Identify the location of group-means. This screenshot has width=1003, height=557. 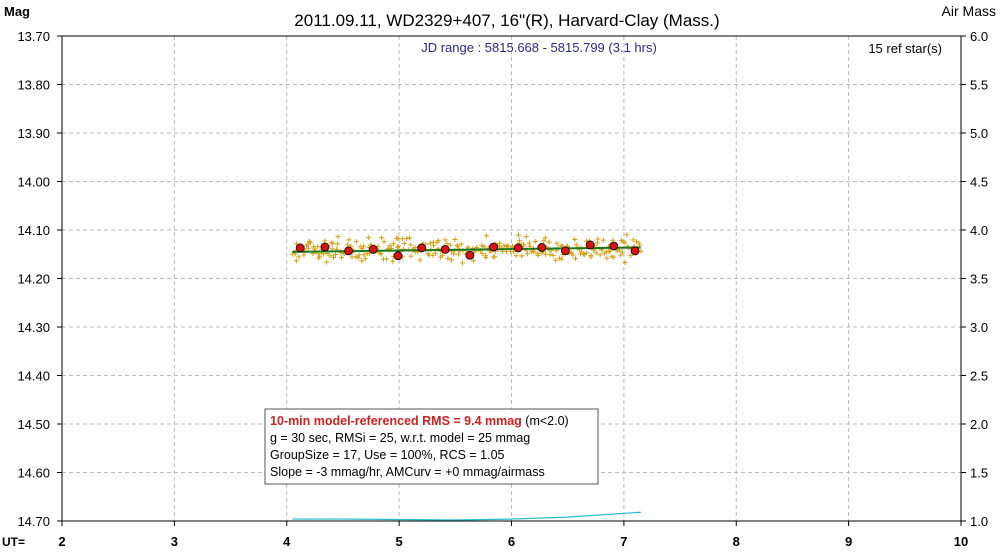
(467, 250).